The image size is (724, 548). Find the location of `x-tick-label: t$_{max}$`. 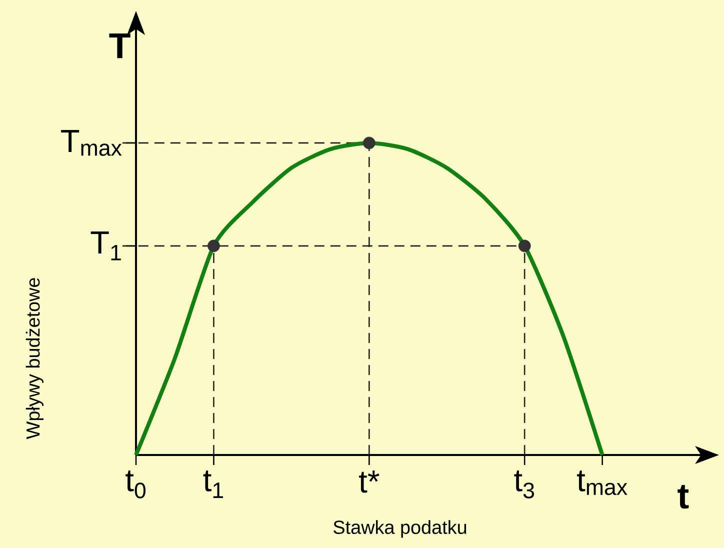

x-tick-label: t$_{max}$ is located at coordinates (602, 483).